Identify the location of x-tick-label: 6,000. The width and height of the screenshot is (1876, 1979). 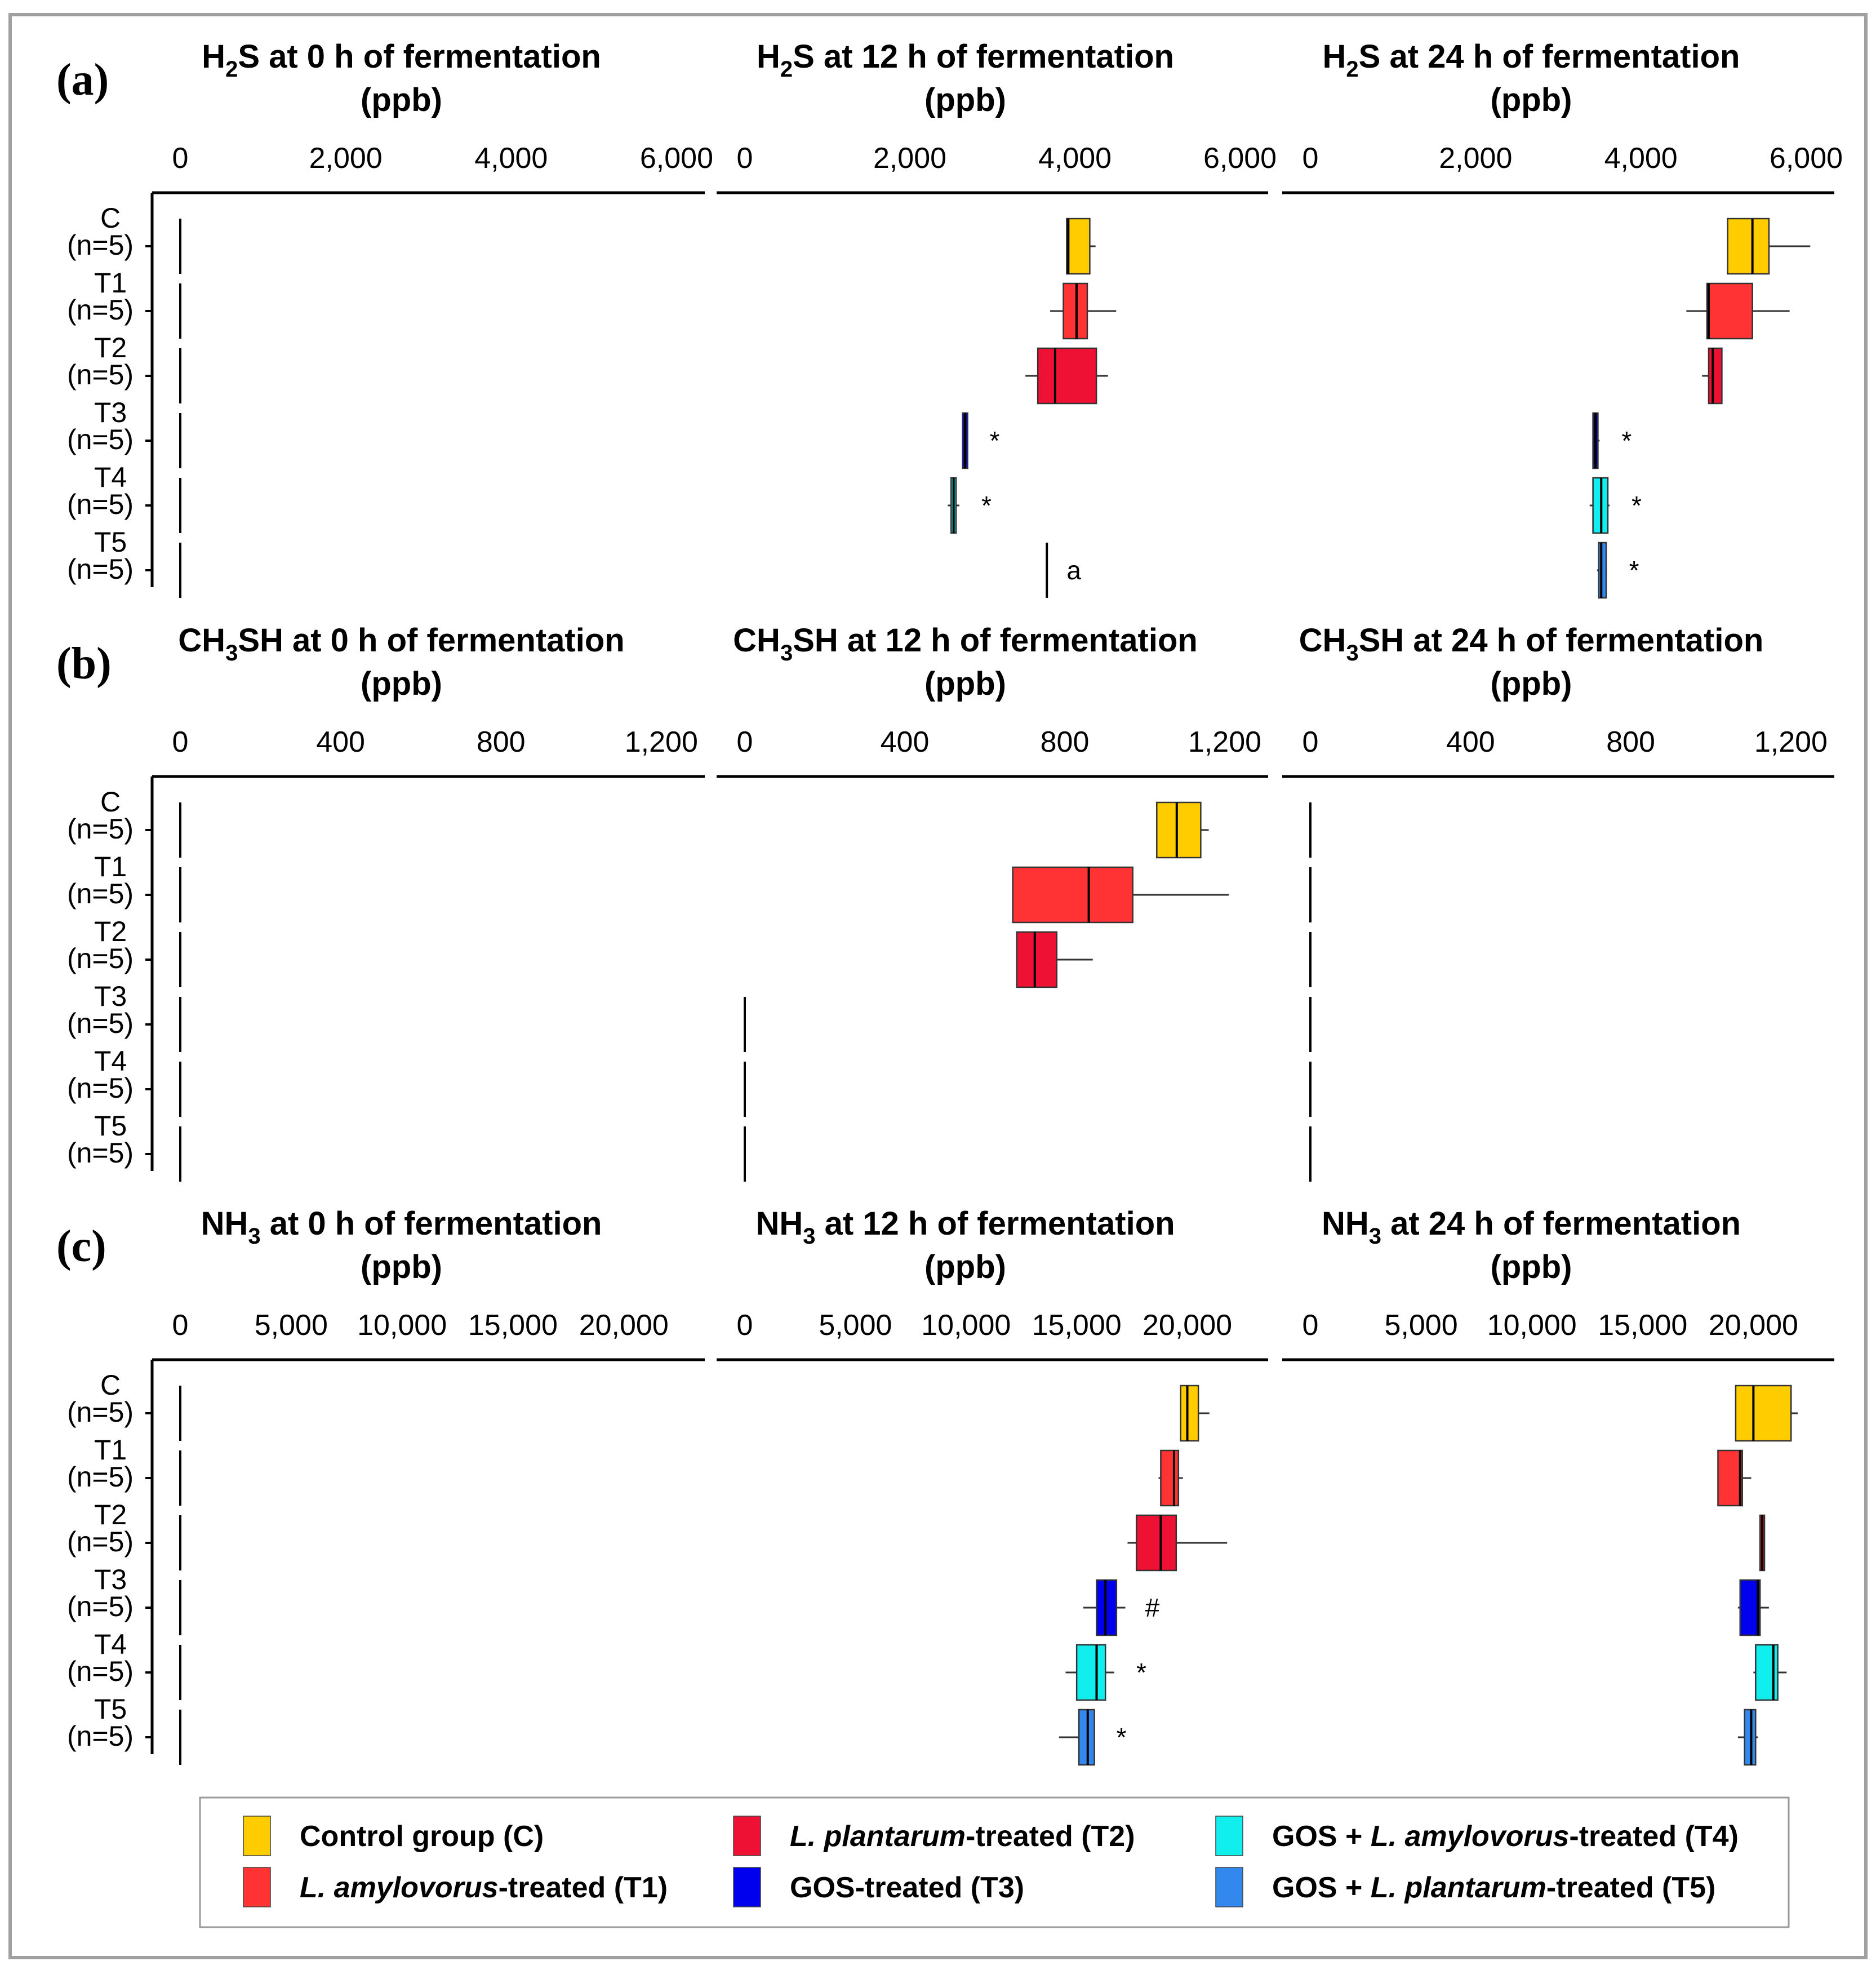
(676, 158).